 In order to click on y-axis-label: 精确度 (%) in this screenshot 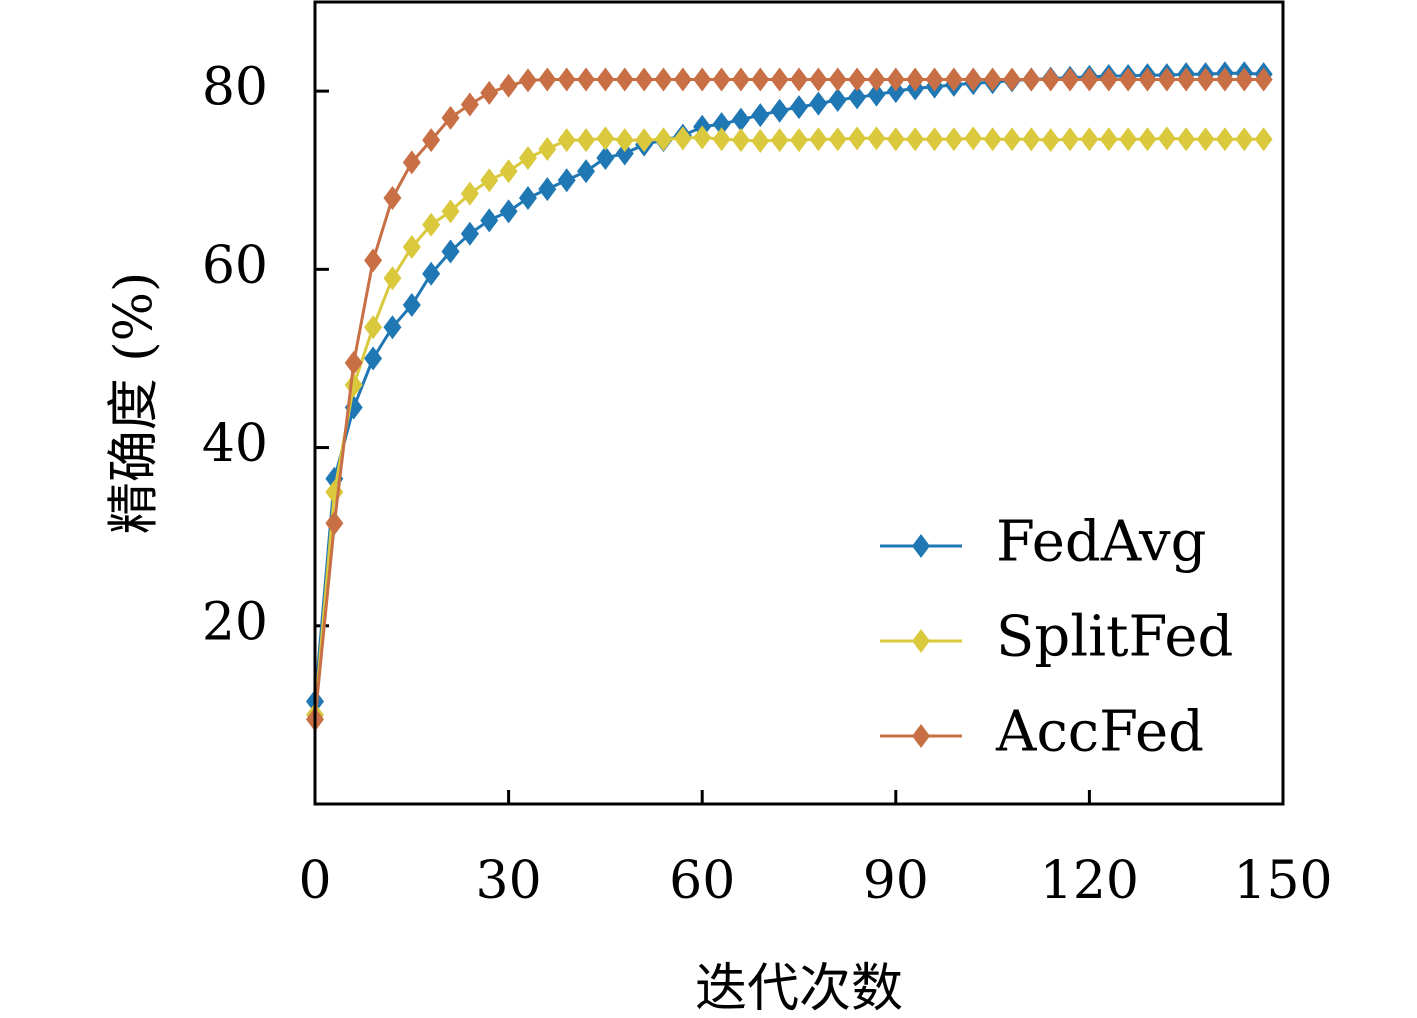, I will do `click(135, 403)`.